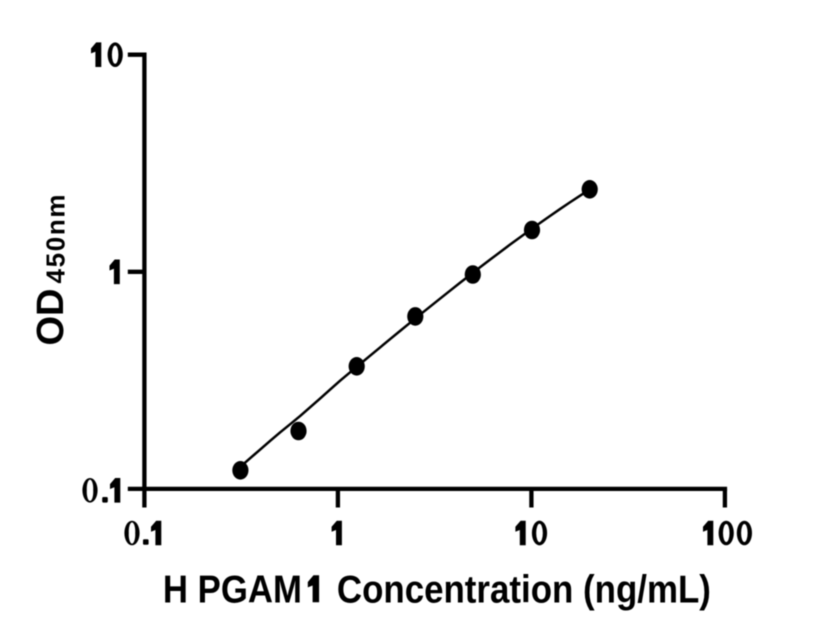  I want to click on svg-text: Concentration (ng/mL), so click(524, 589).